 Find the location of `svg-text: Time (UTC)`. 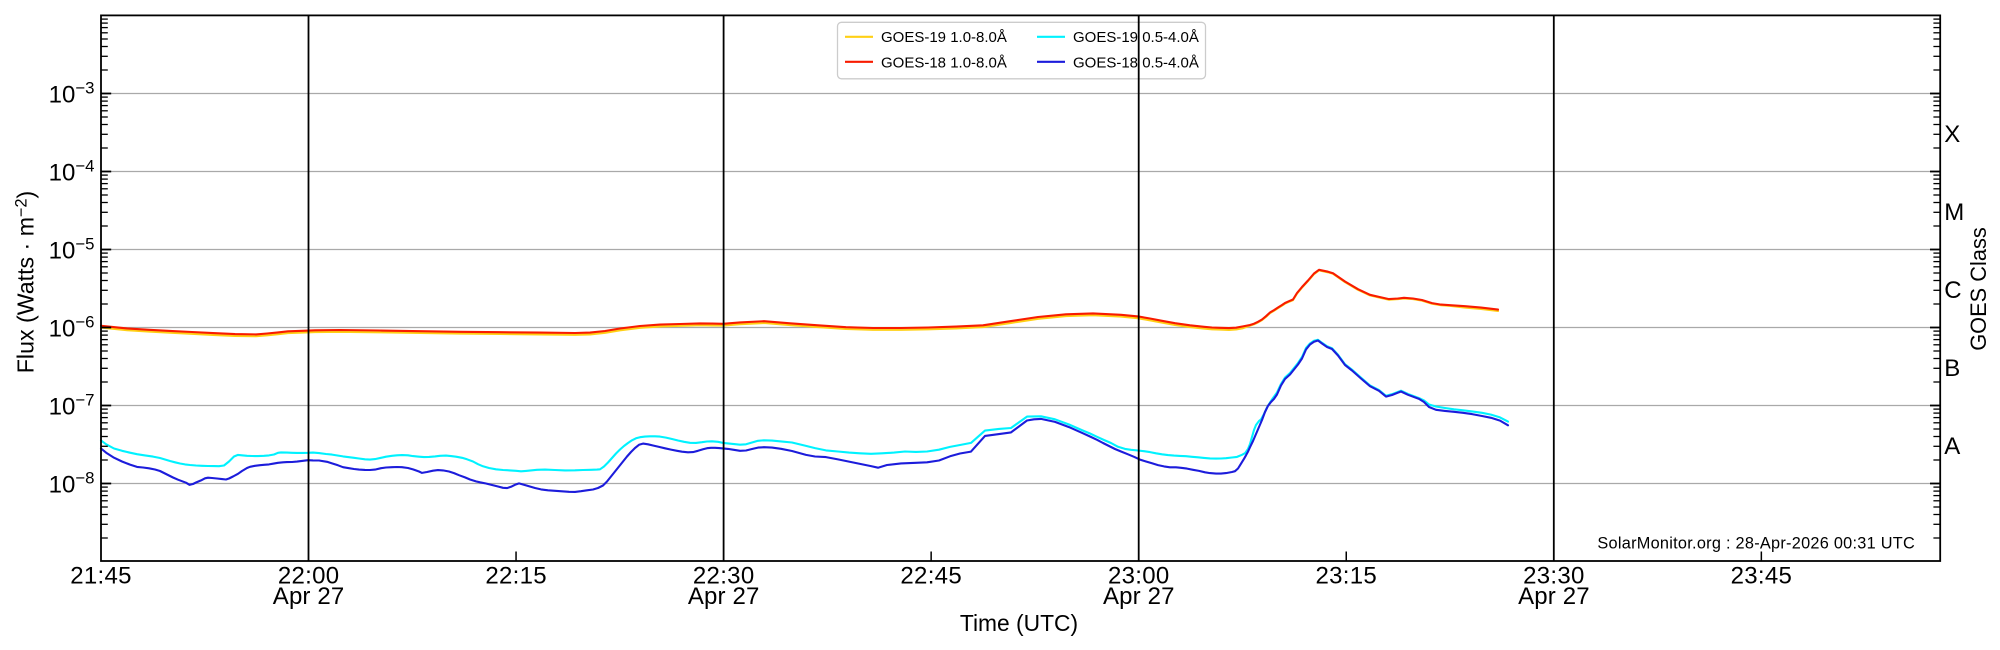

svg-text: Time (UTC) is located at coordinates (1019, 623).